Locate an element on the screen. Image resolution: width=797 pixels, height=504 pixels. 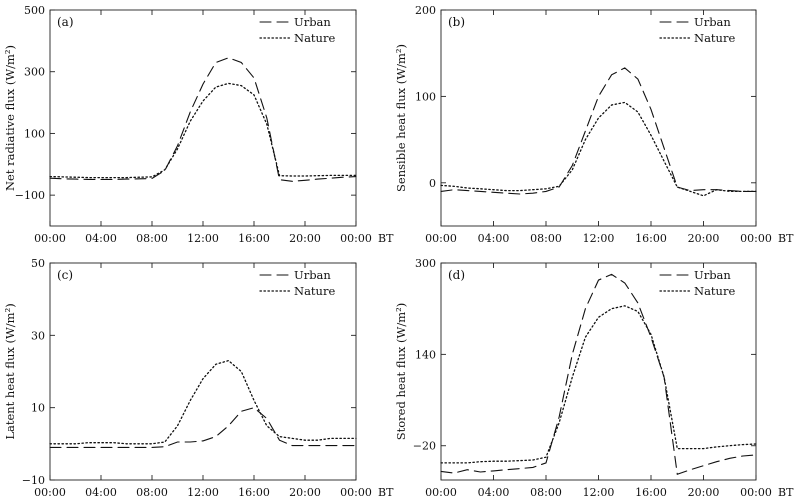
panel-label: (a) is located at coordinates (65, 22).